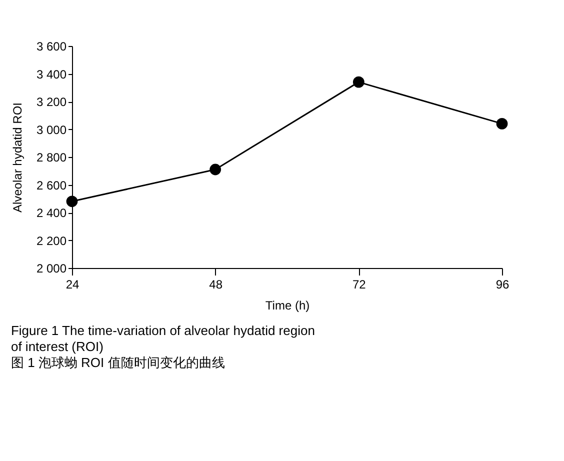 This screenshot has height=461, width=564. Describe the element at coordinates (51, 47) in the screenshot. I see `y-tick-label: 3 600` at that location.